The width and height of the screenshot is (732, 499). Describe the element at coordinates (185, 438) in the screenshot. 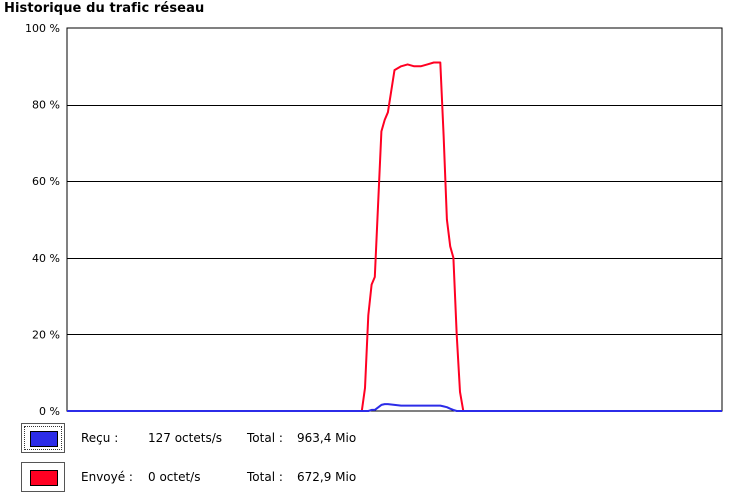

I see `received-rate: 127 octets/s` at that location.